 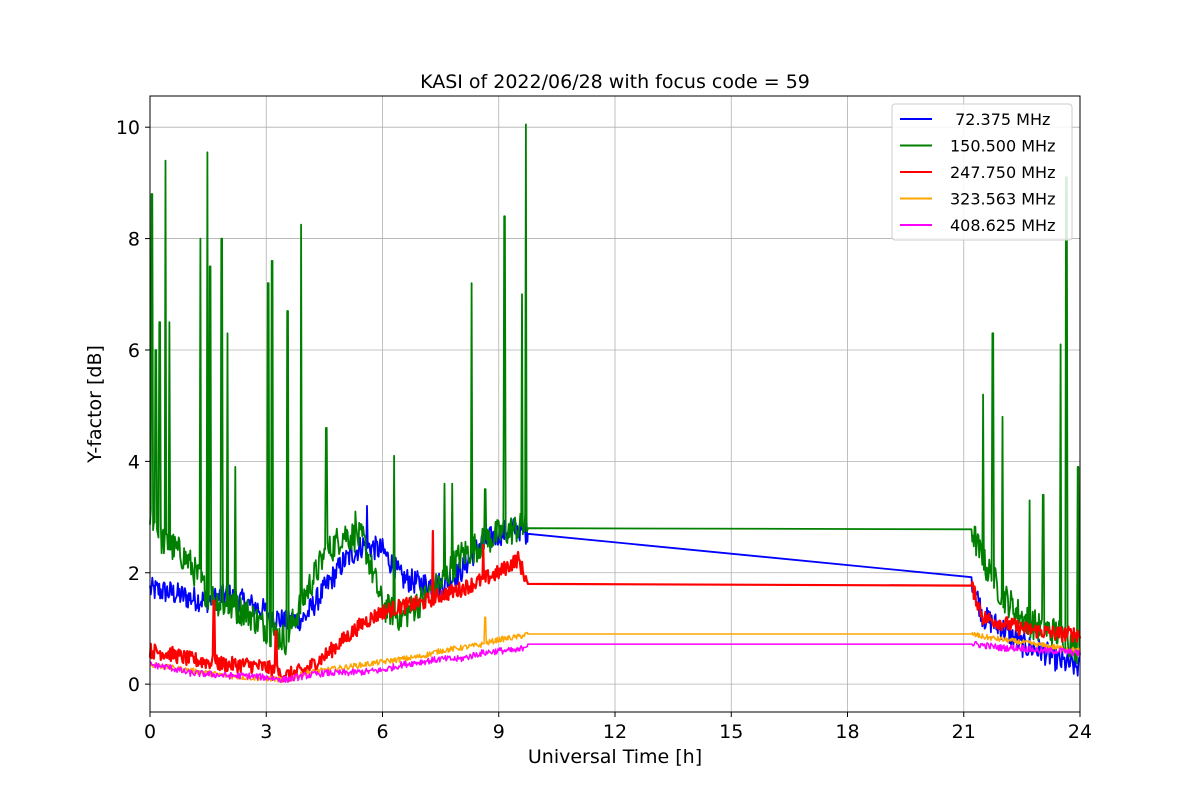 I want to click on y-tick-label: 0, so click(x=134, y=685).